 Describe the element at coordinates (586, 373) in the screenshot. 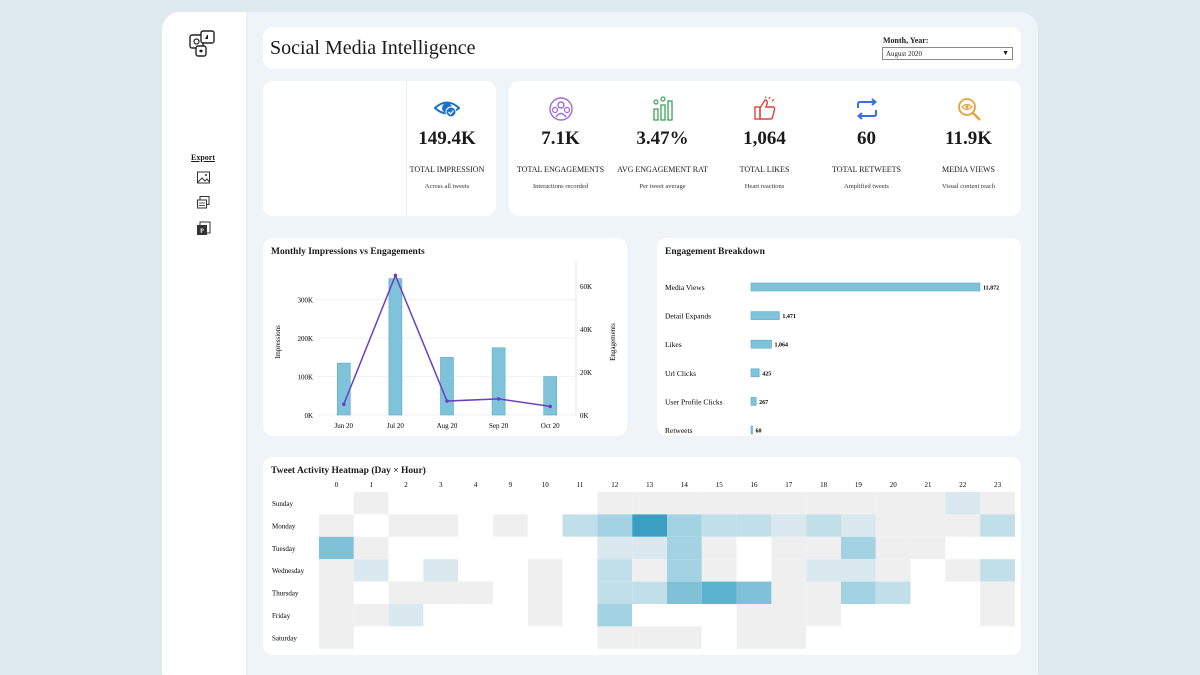

I see `y2-tick-label: 20K` at that location.